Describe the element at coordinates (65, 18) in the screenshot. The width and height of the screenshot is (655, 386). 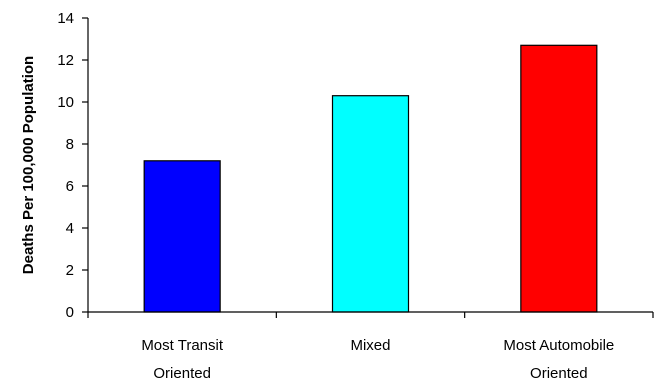
I see `y-tick-label: 14` at that location.